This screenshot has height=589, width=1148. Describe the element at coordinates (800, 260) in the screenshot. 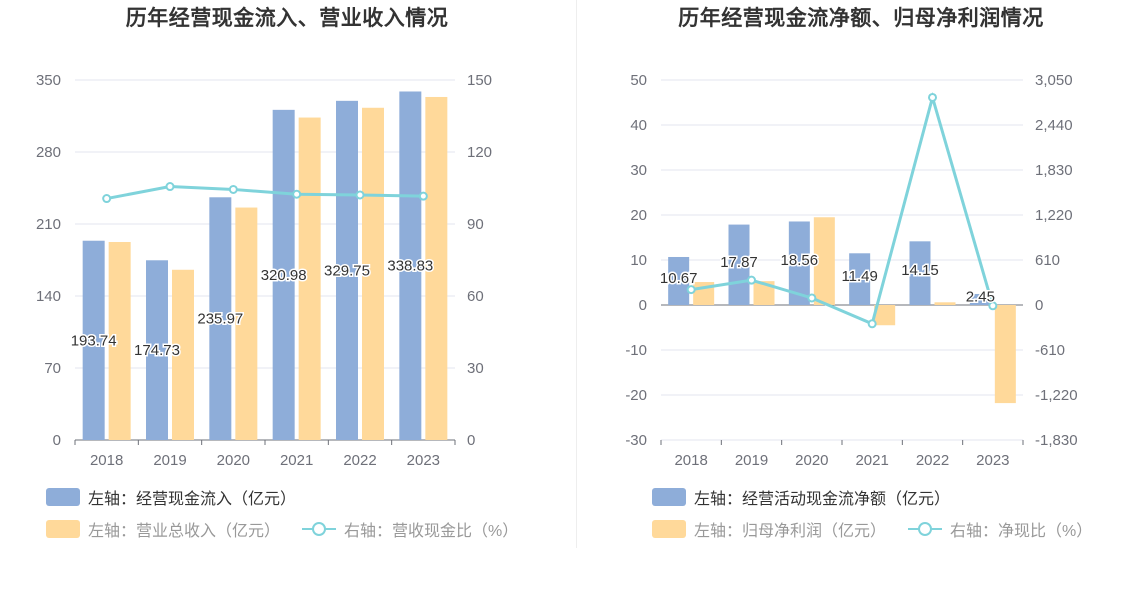

I see `bar-data-label: 18.56` at that location.